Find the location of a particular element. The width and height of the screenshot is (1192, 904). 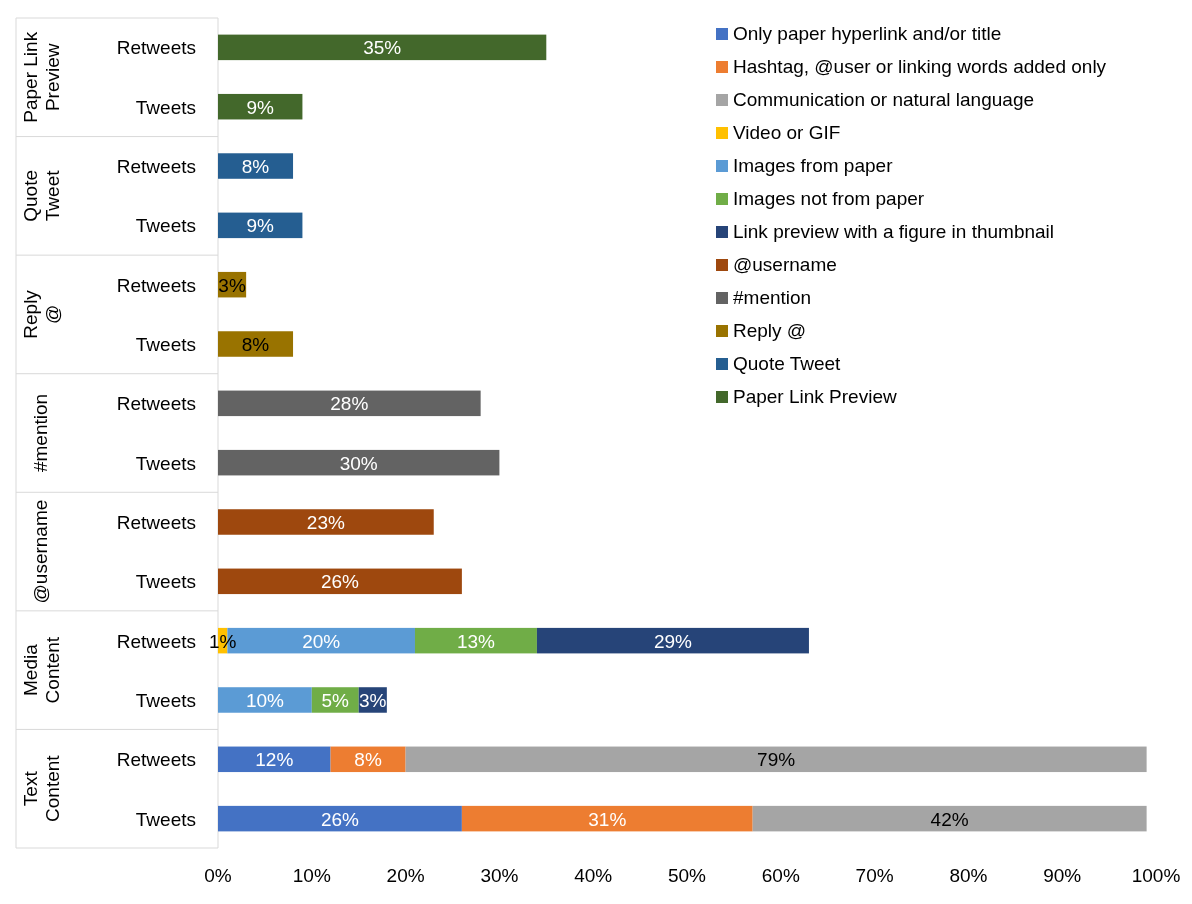

data-label: 79% is located at coordinates (776, 760).